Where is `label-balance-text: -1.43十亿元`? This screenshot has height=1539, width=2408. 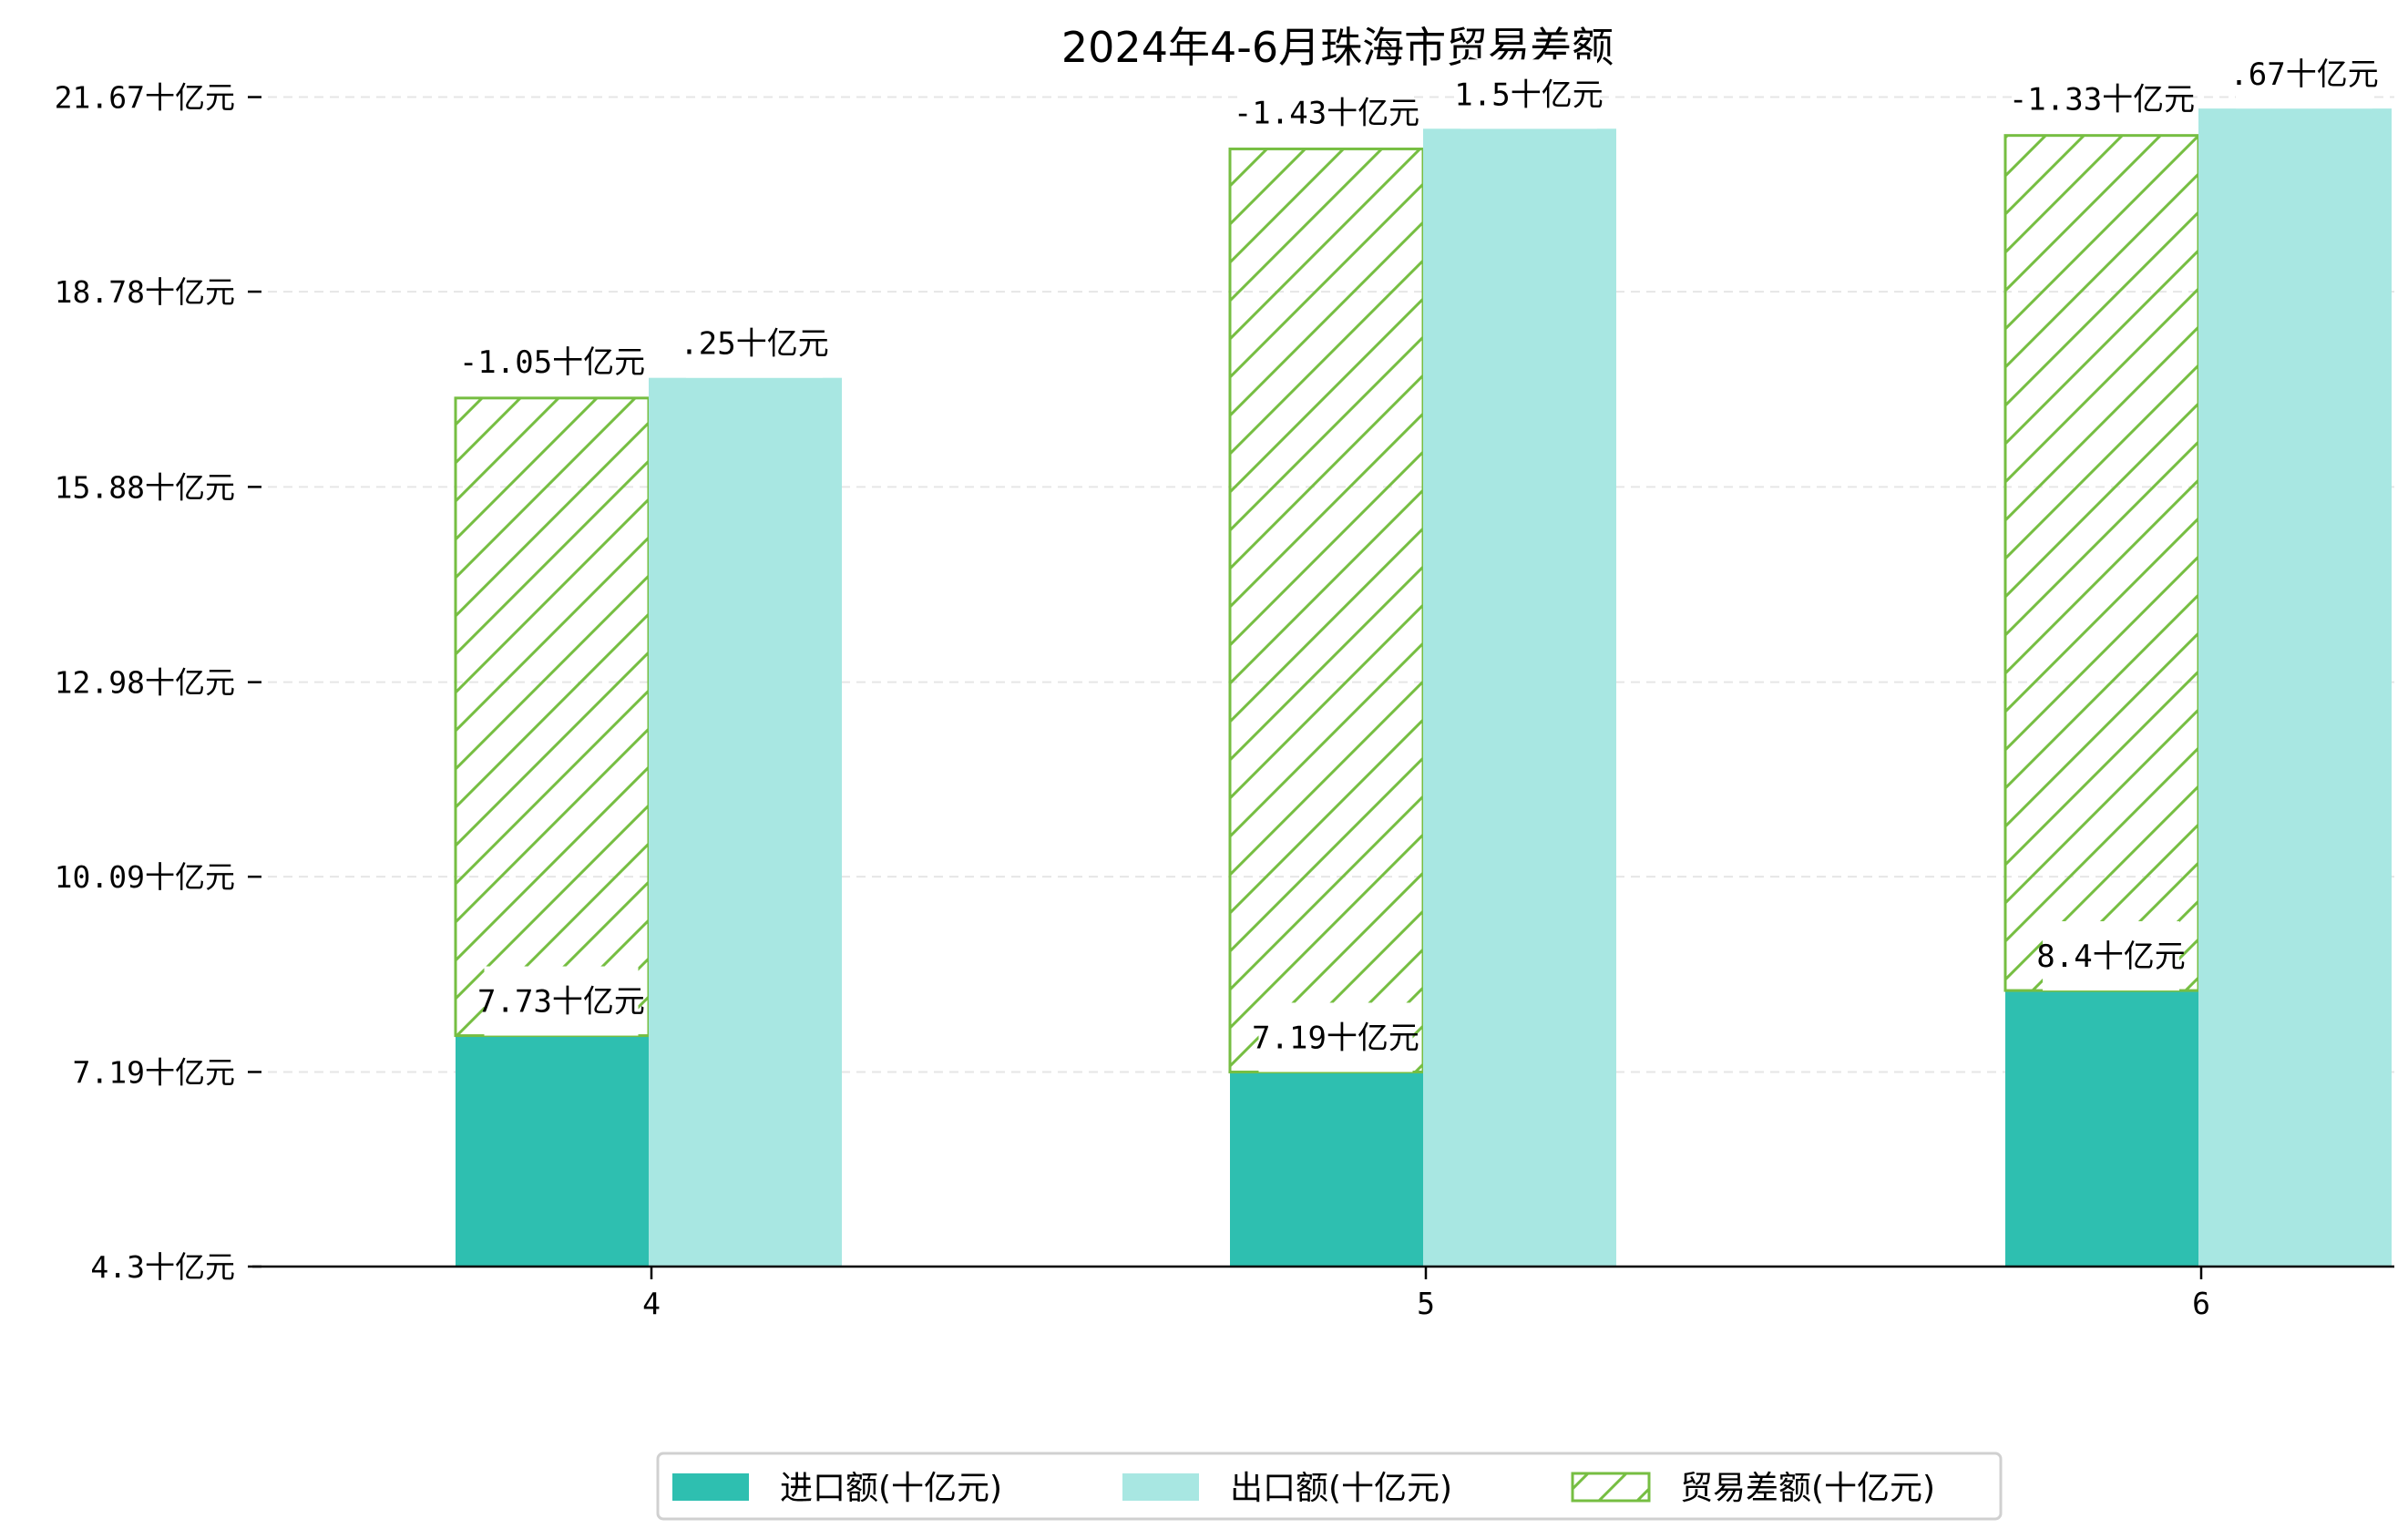
label-balance-text: -1.43十亿元 is located at coordinates (1327, 113).